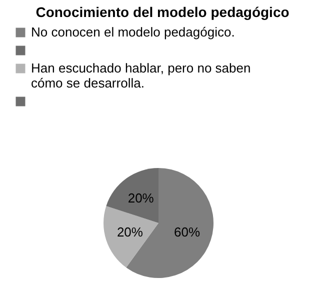 This screenshot has width=325, height=300. I want to click on data-label: 60%, so click(187, 232).